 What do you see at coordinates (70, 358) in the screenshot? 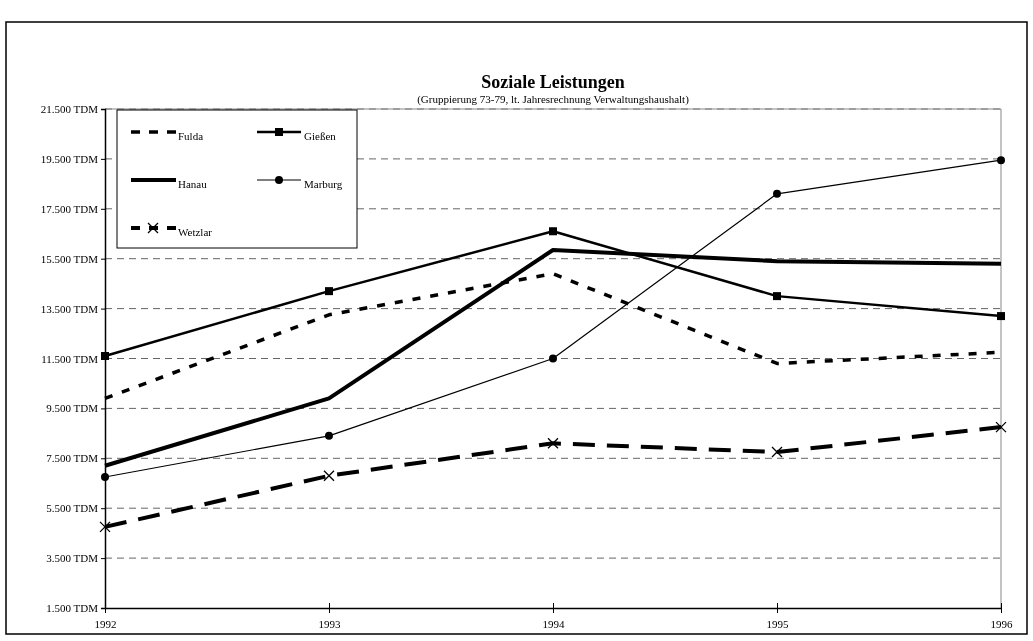
I see `y-tick-label: 11.500 TDM` at bounding box center [70, 358].